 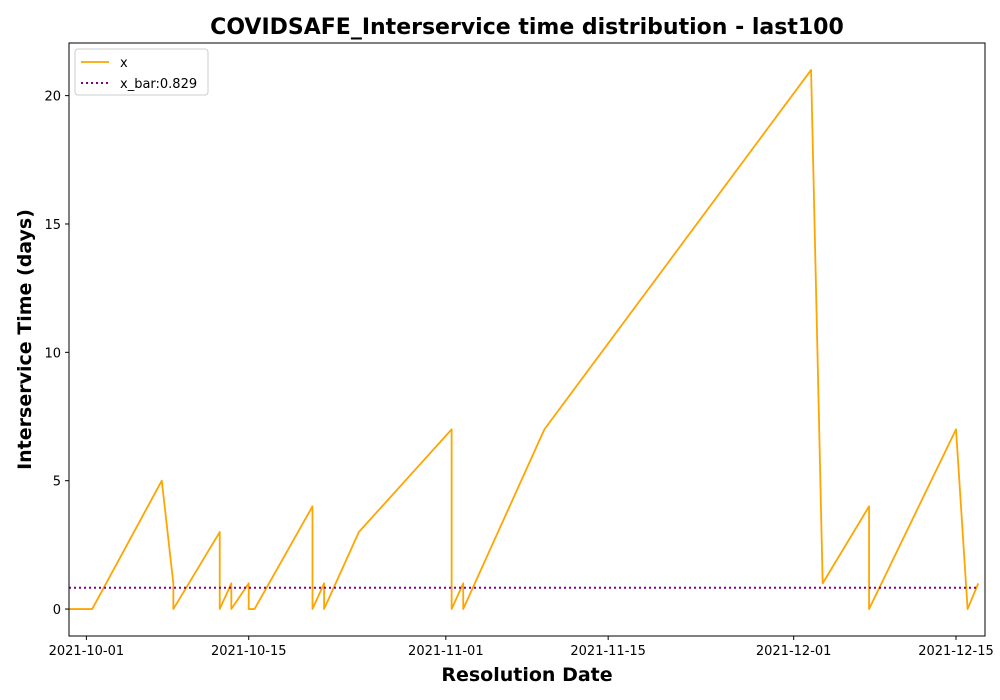 I want to click on x-tick-label: 2021-12-01, so click(x=794, y=651).